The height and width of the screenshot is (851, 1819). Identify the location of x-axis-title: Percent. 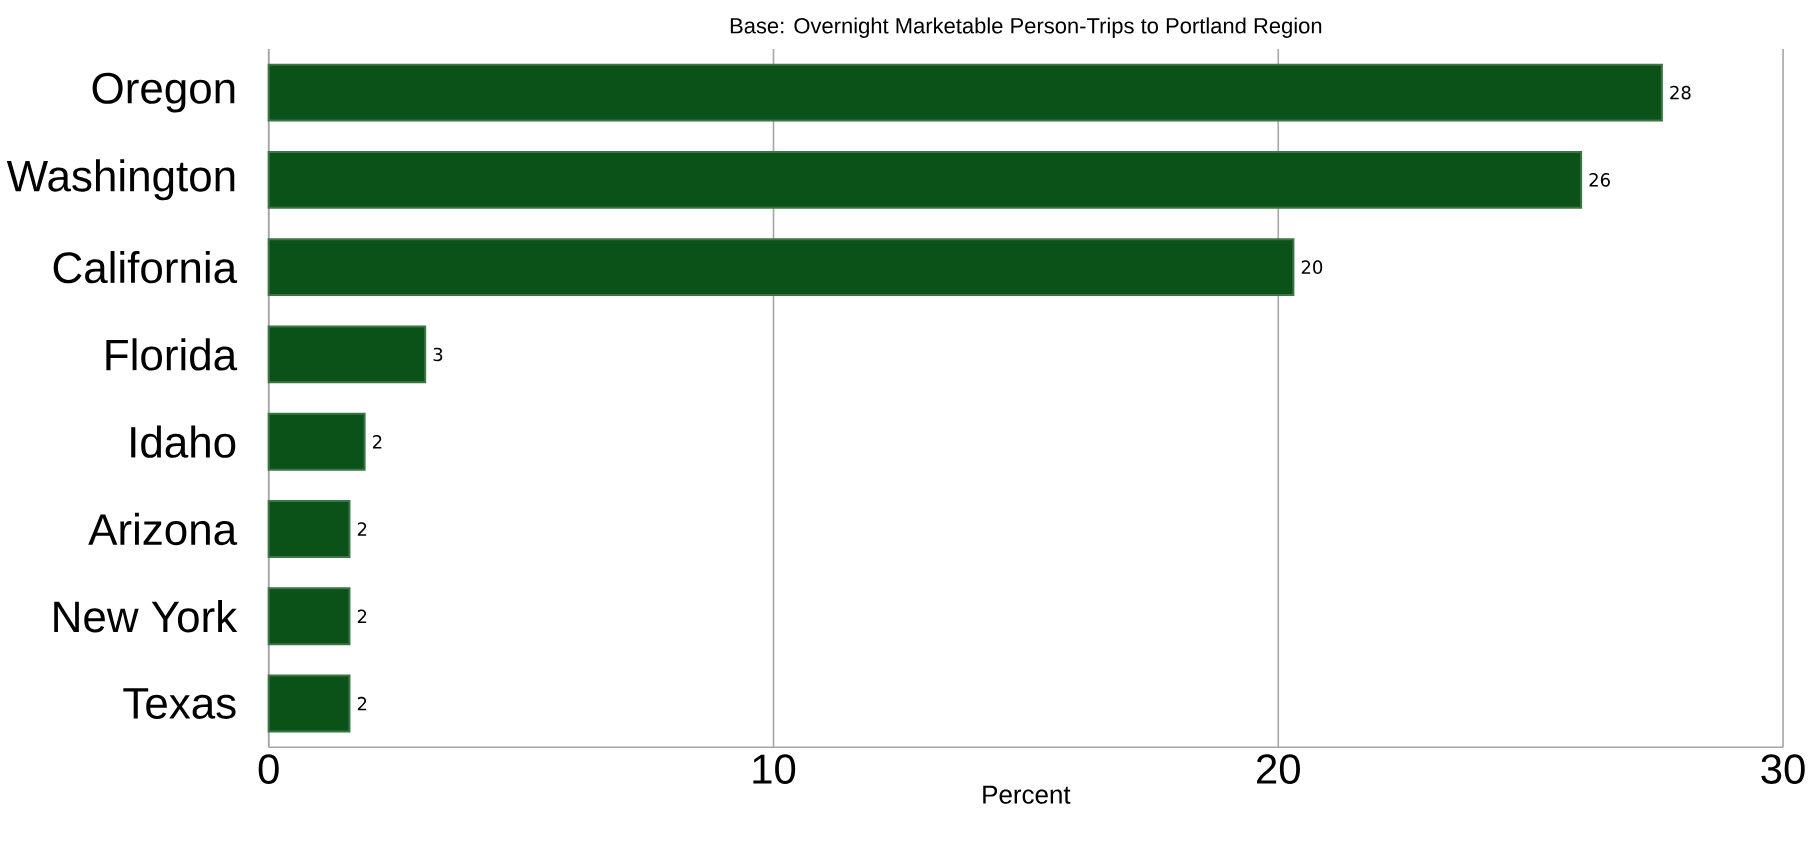
(1027, 794).